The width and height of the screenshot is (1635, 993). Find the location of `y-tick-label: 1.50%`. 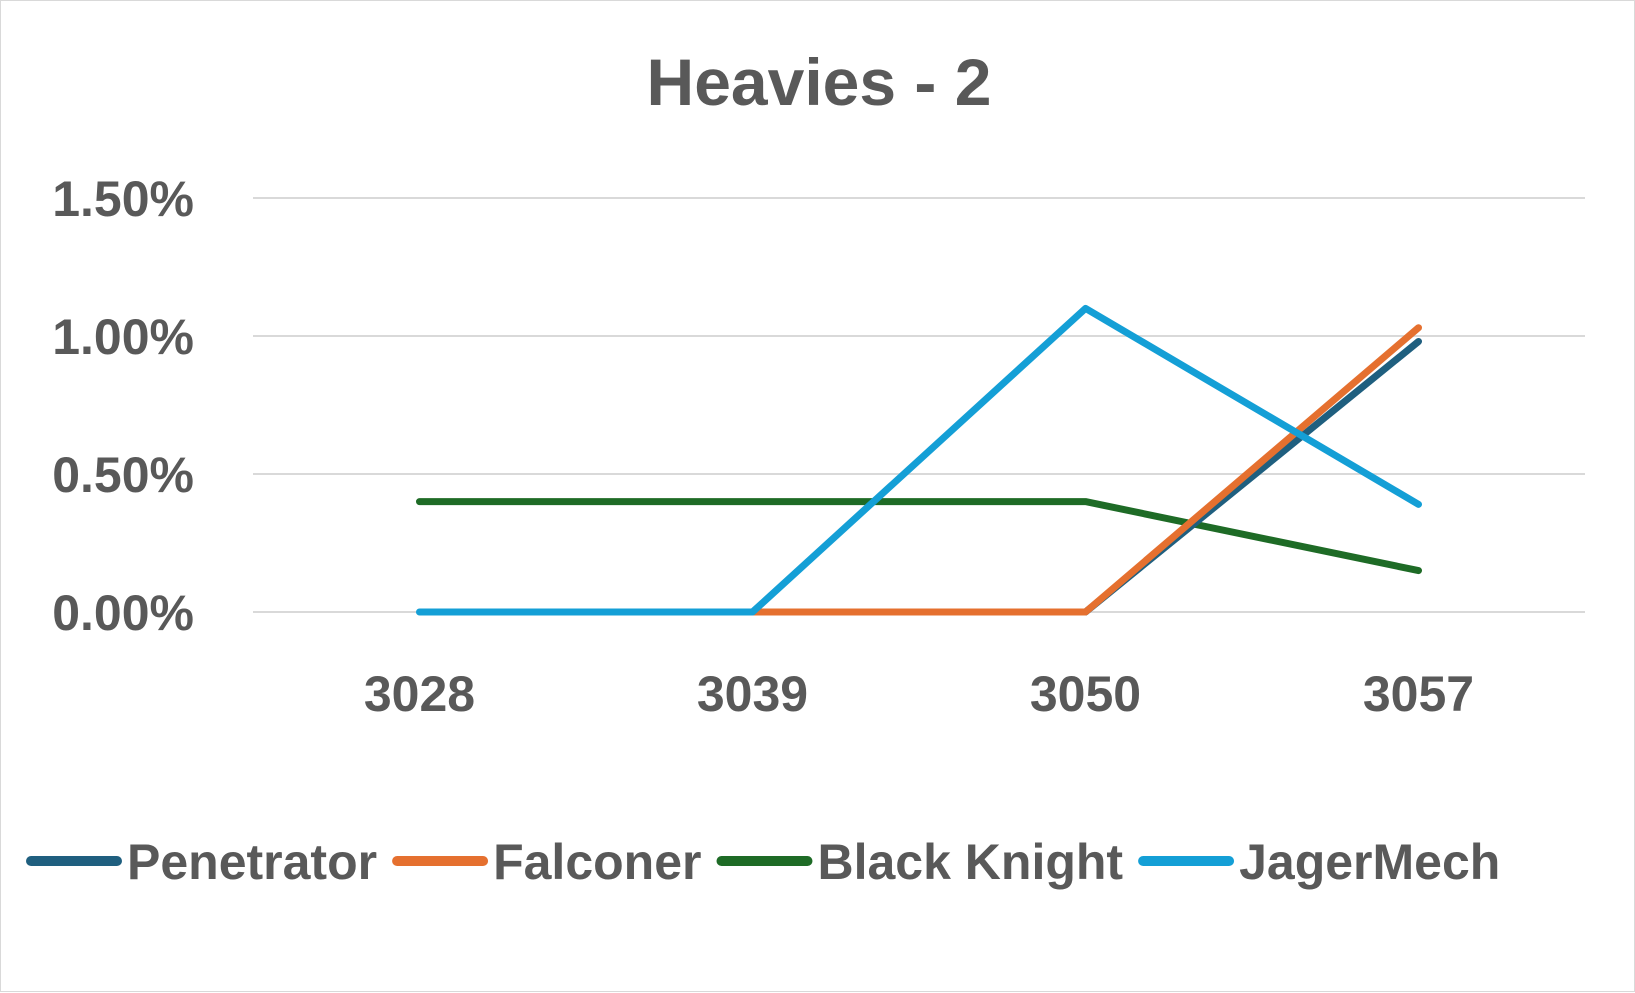

y-tick-label: 1.50% is located at coordinates (123, 199).